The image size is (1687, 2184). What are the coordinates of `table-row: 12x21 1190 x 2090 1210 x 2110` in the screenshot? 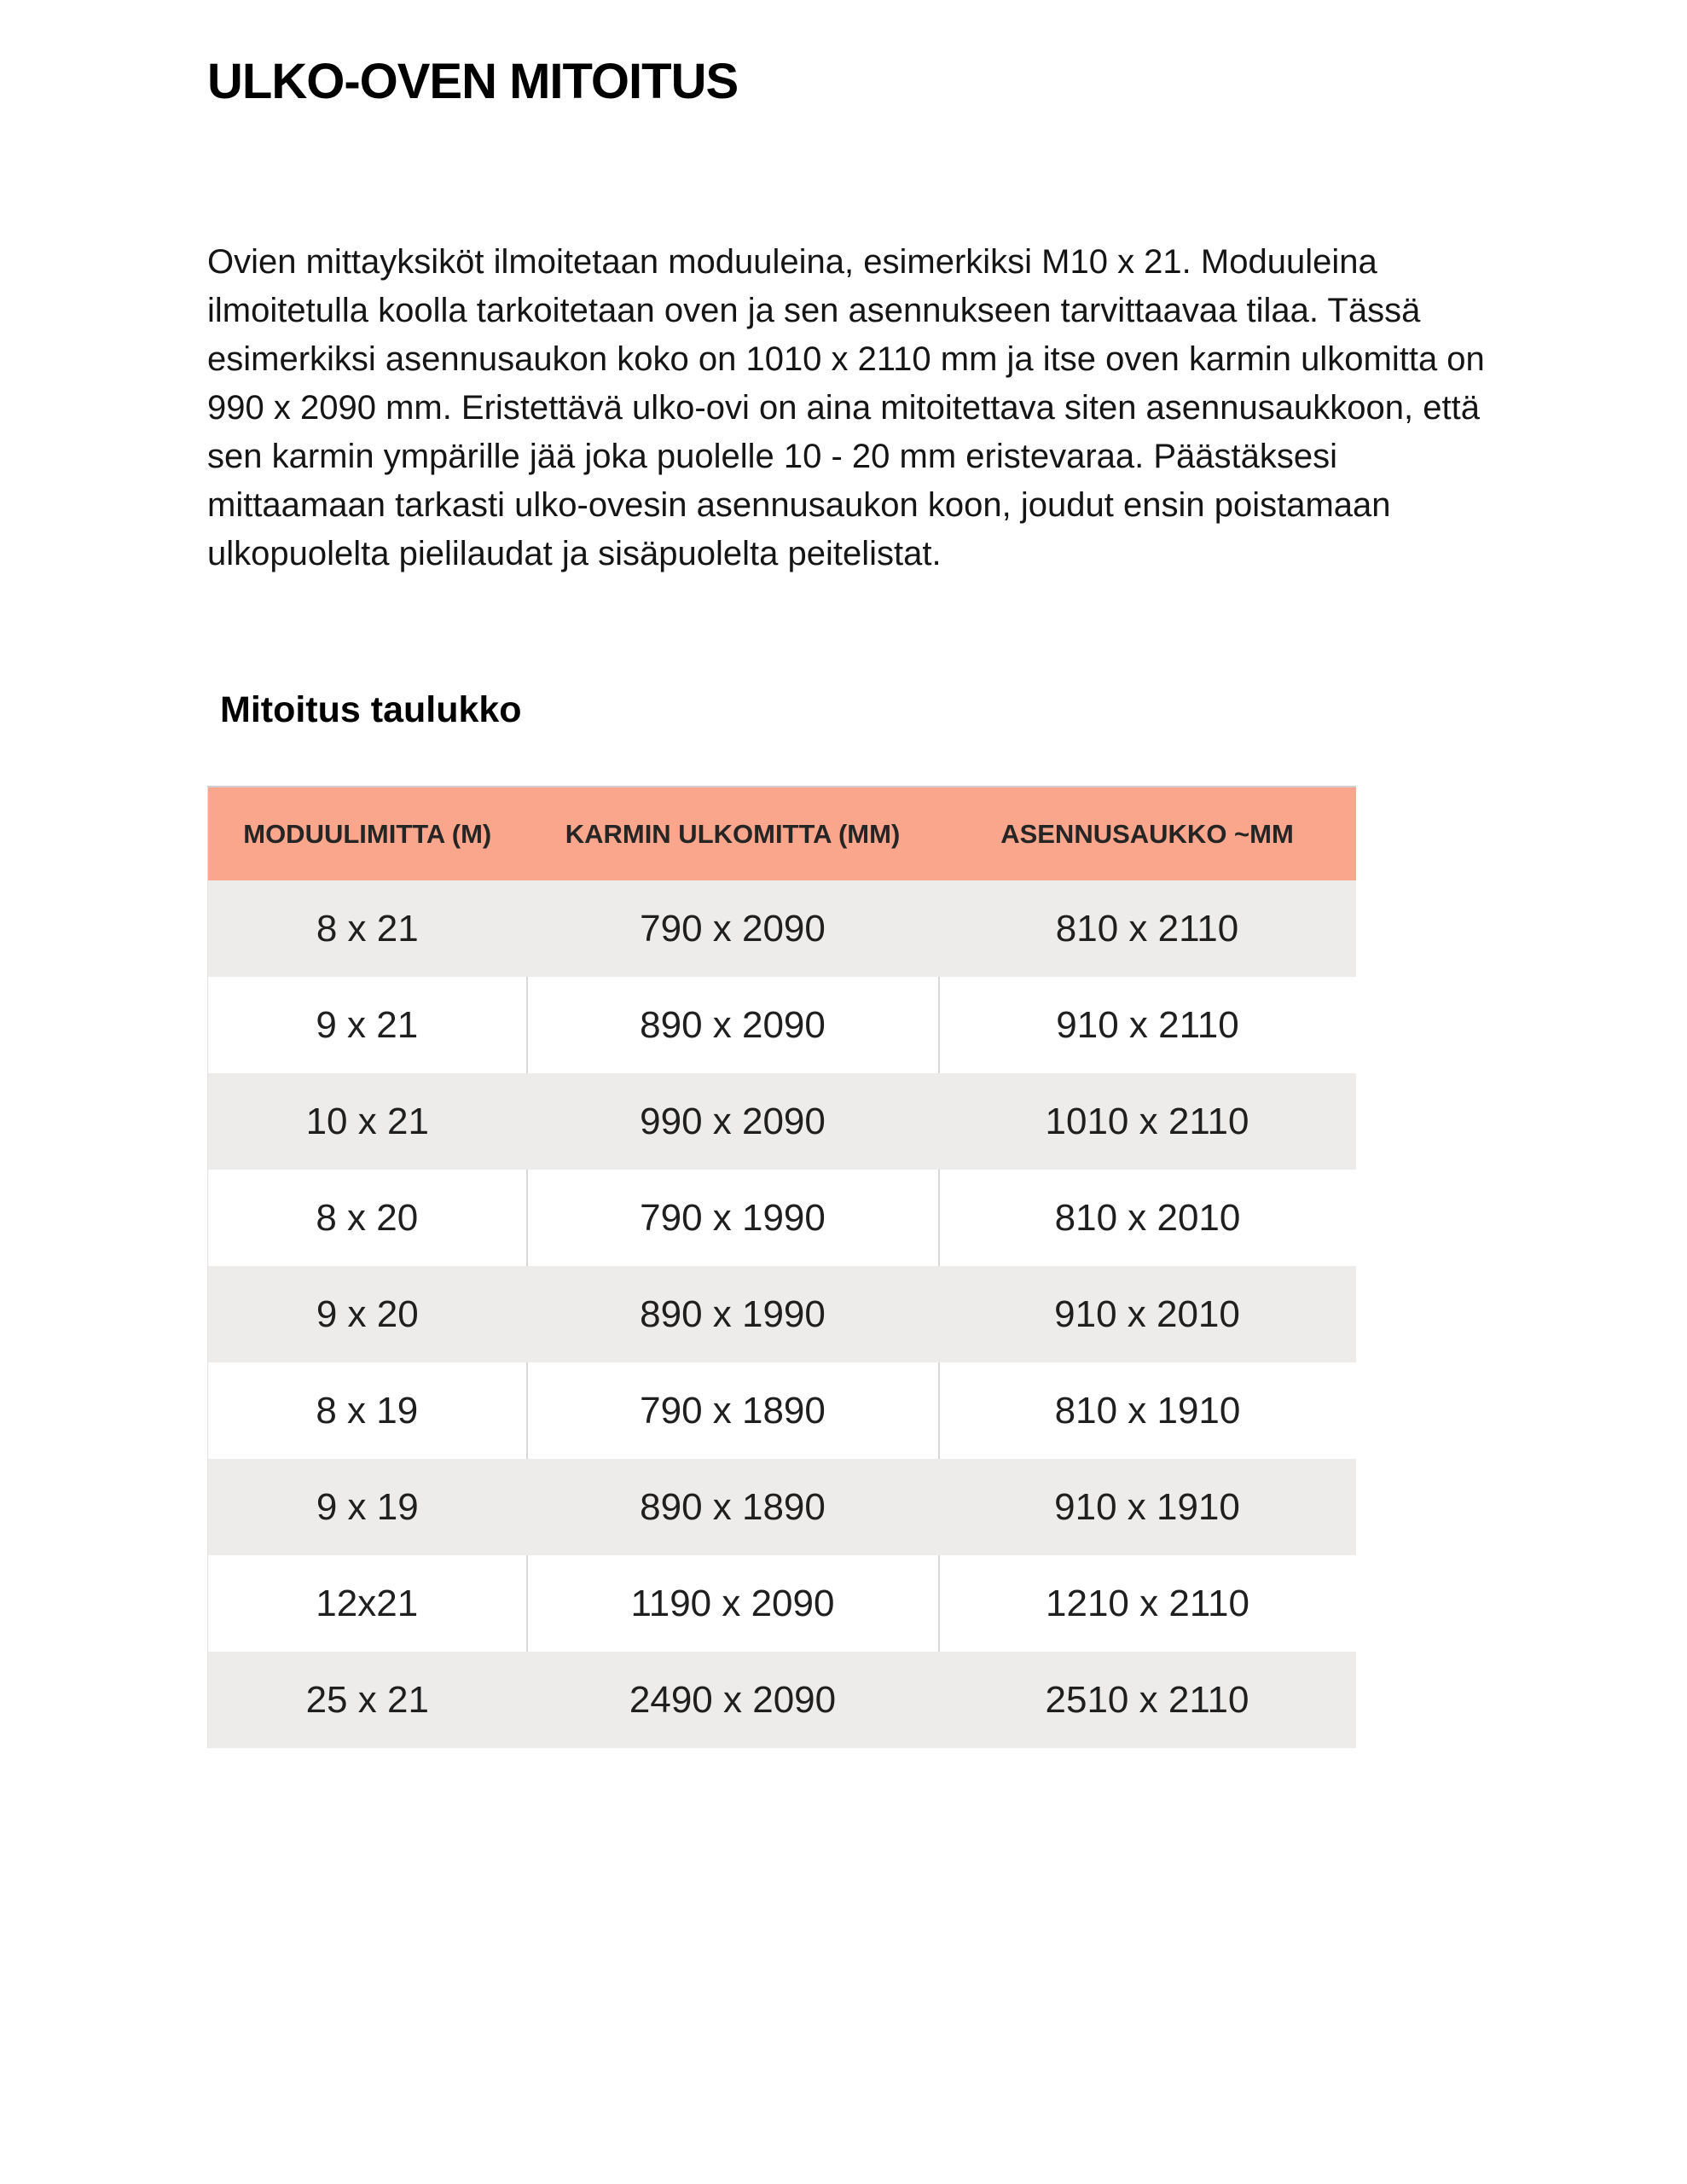 It's located at (782, 1603).